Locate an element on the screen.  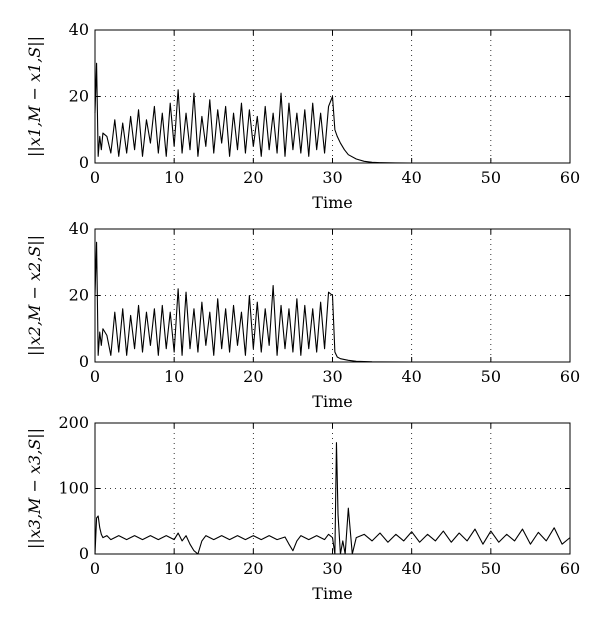
y-axis-label: ||x2,M − x2,S|| is located at coordinates (34, 295).